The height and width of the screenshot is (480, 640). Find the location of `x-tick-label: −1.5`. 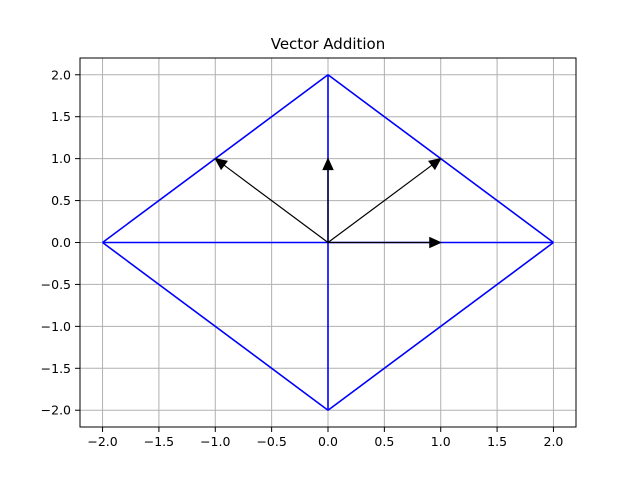

x-tick-label: −1.5 is located at coordinates (159, 441).